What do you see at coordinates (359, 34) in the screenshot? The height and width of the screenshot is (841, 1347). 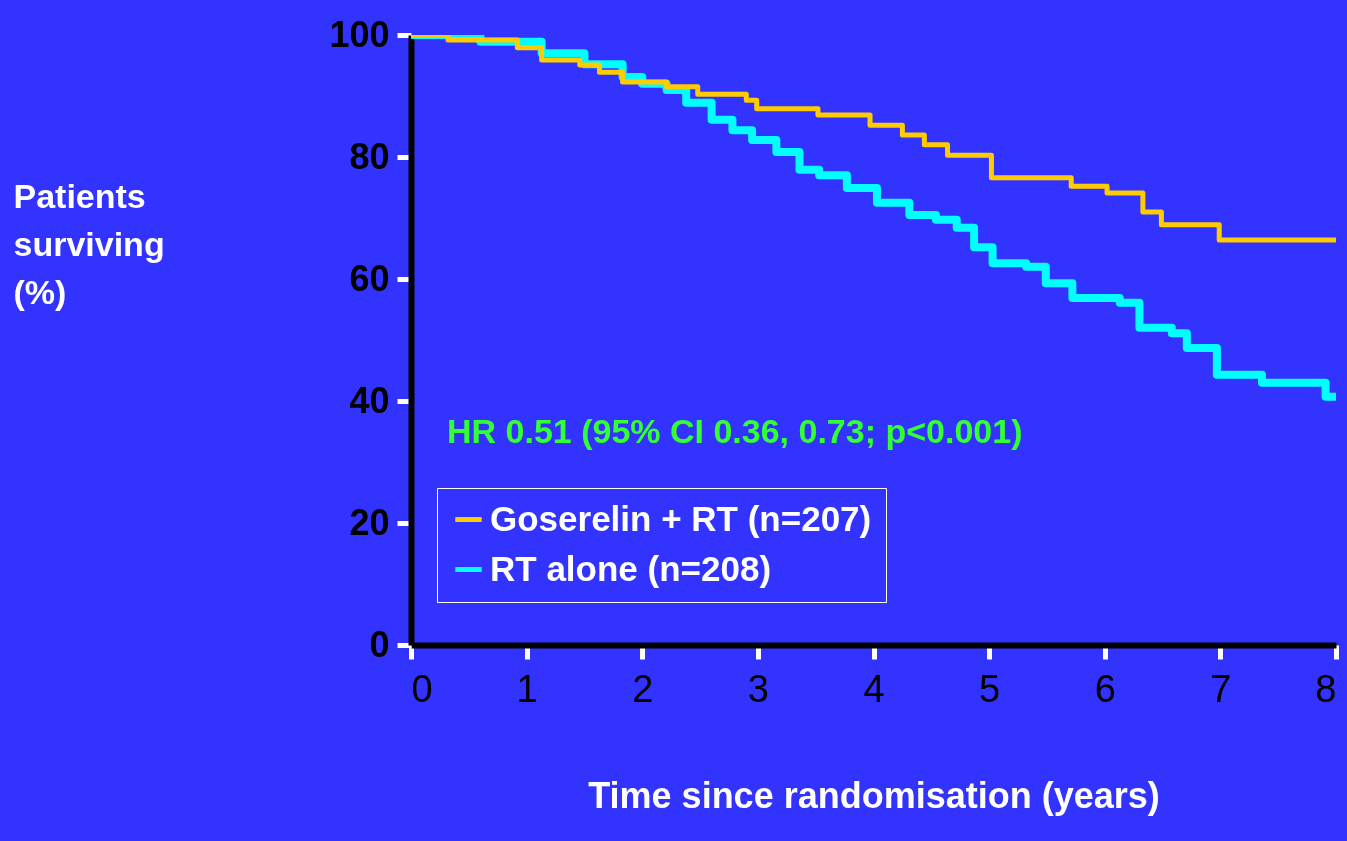 I see `y-tick-label: 100` at bounding box center [359, 34].